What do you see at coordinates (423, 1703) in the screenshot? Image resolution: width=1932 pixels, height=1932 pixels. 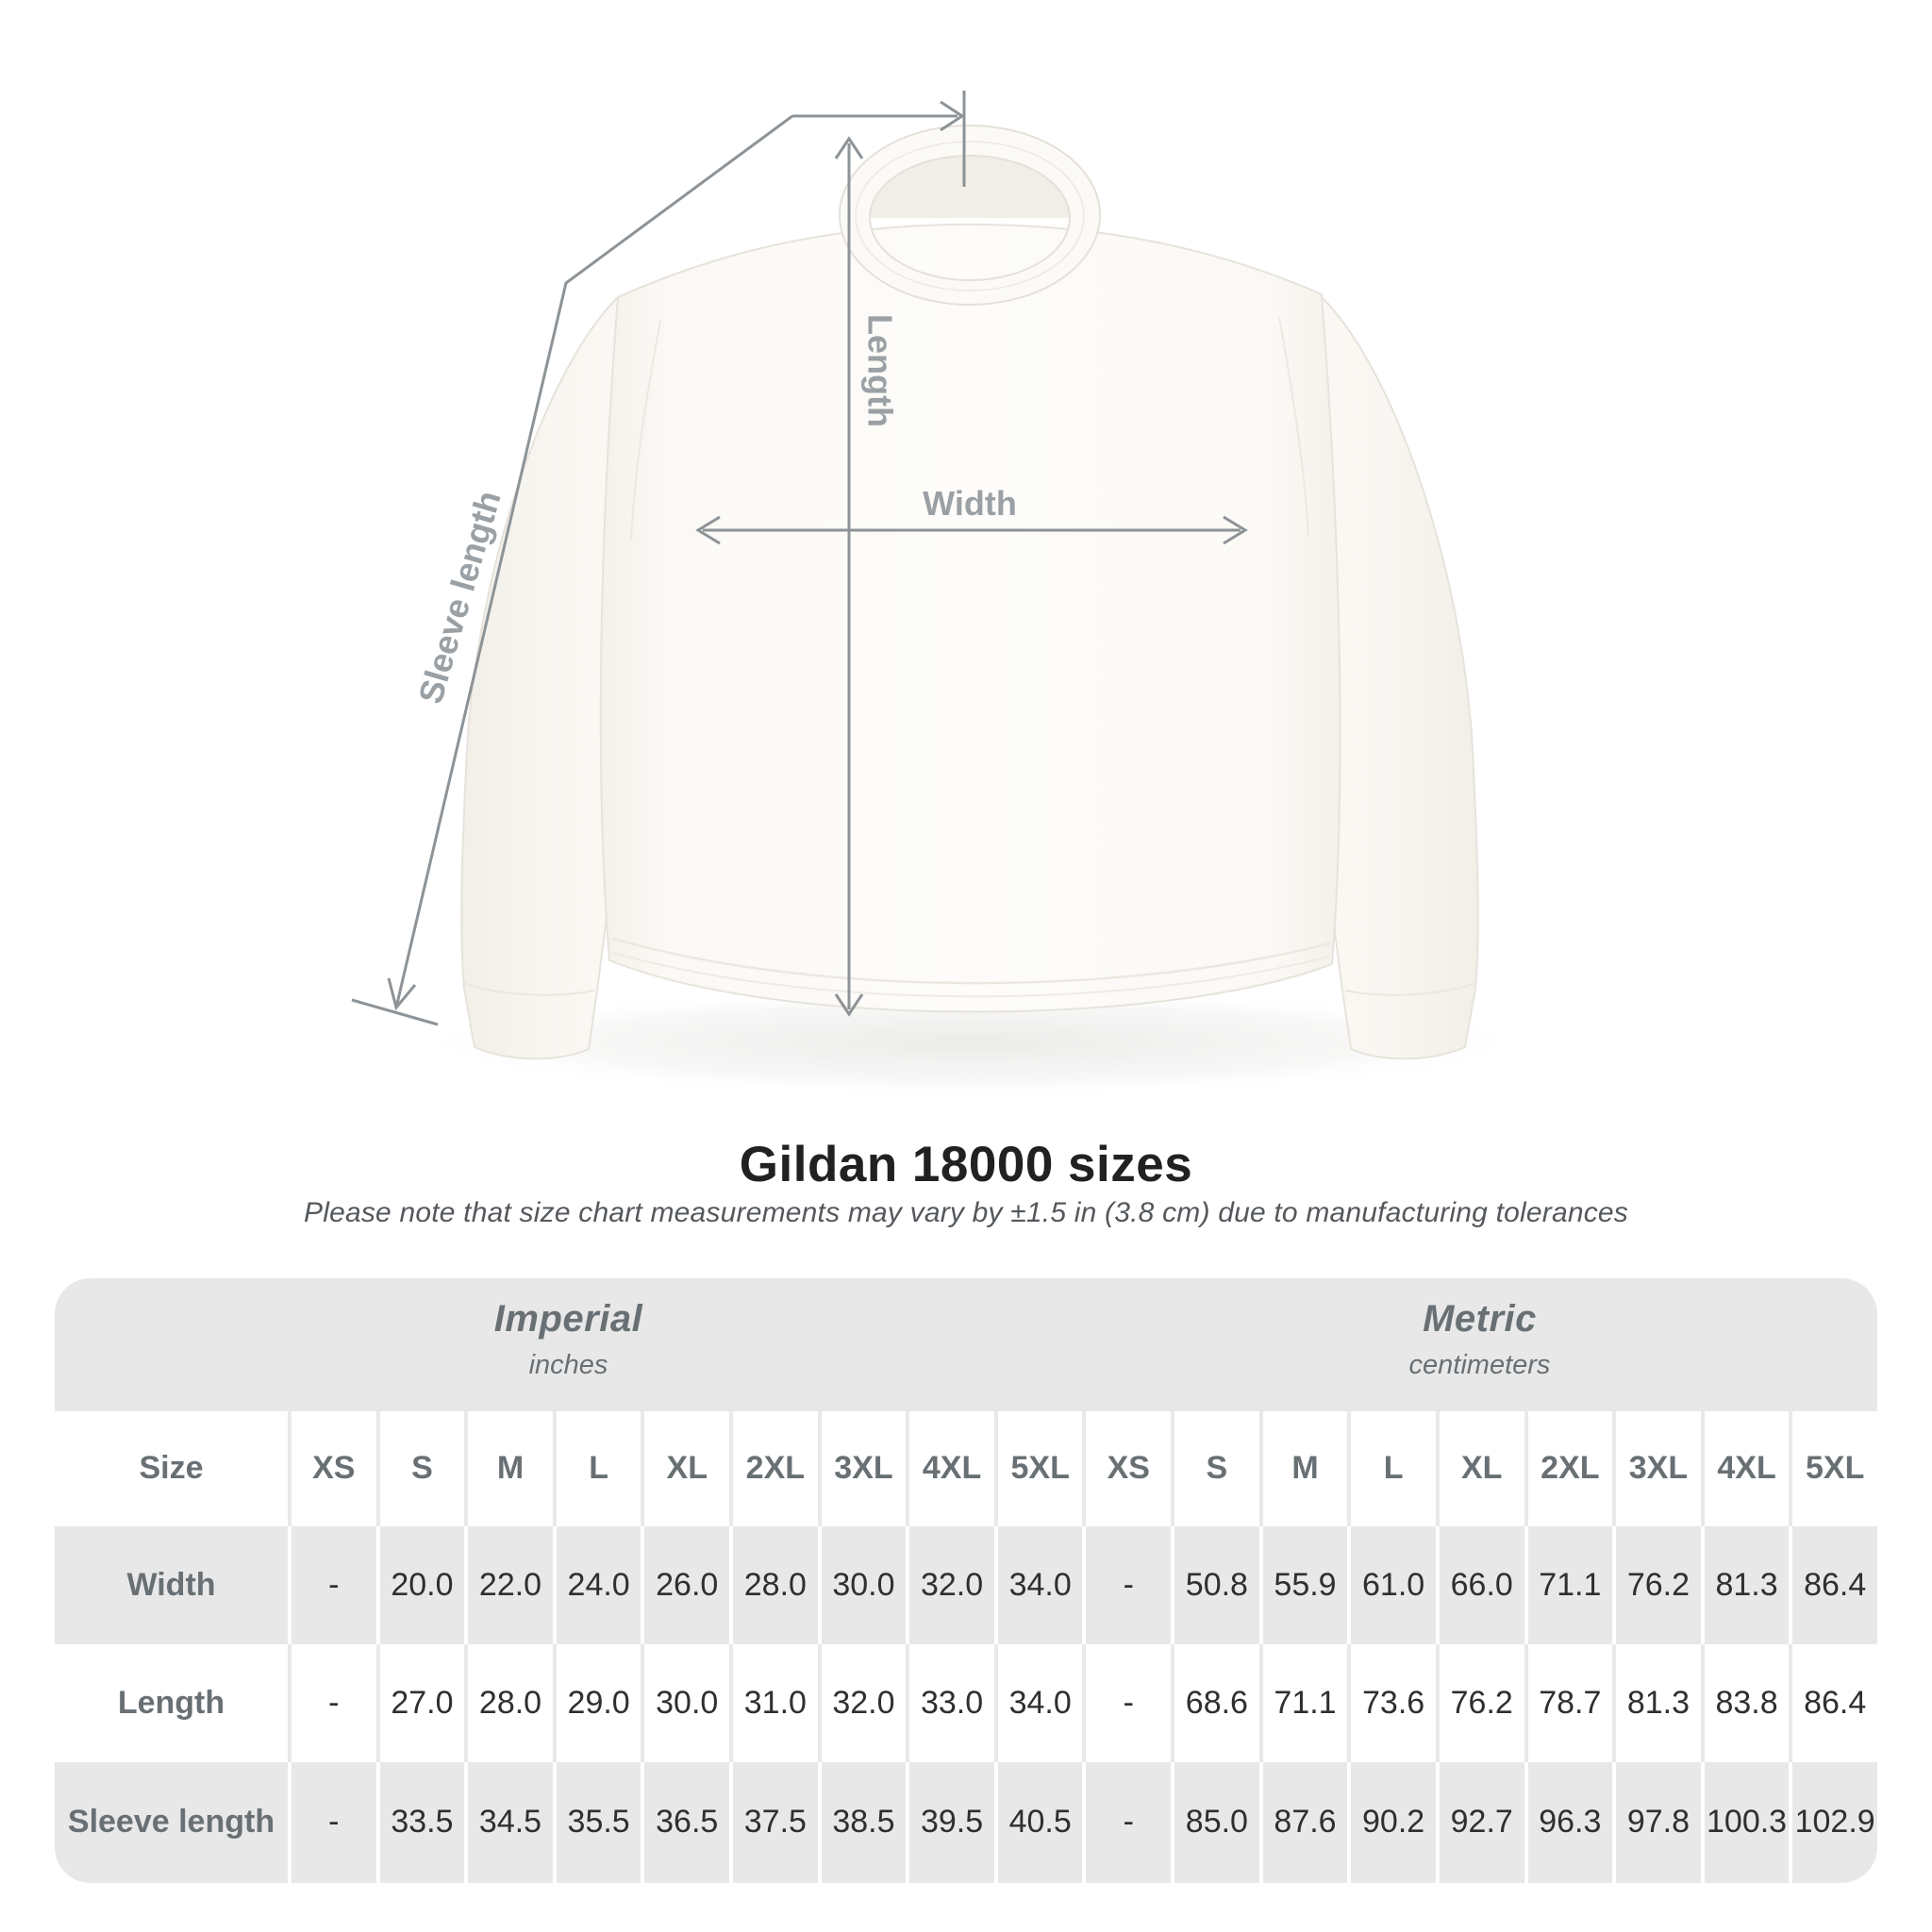 I see `value-cell-imperial: 27.0` at bounding box center [423, 1703].